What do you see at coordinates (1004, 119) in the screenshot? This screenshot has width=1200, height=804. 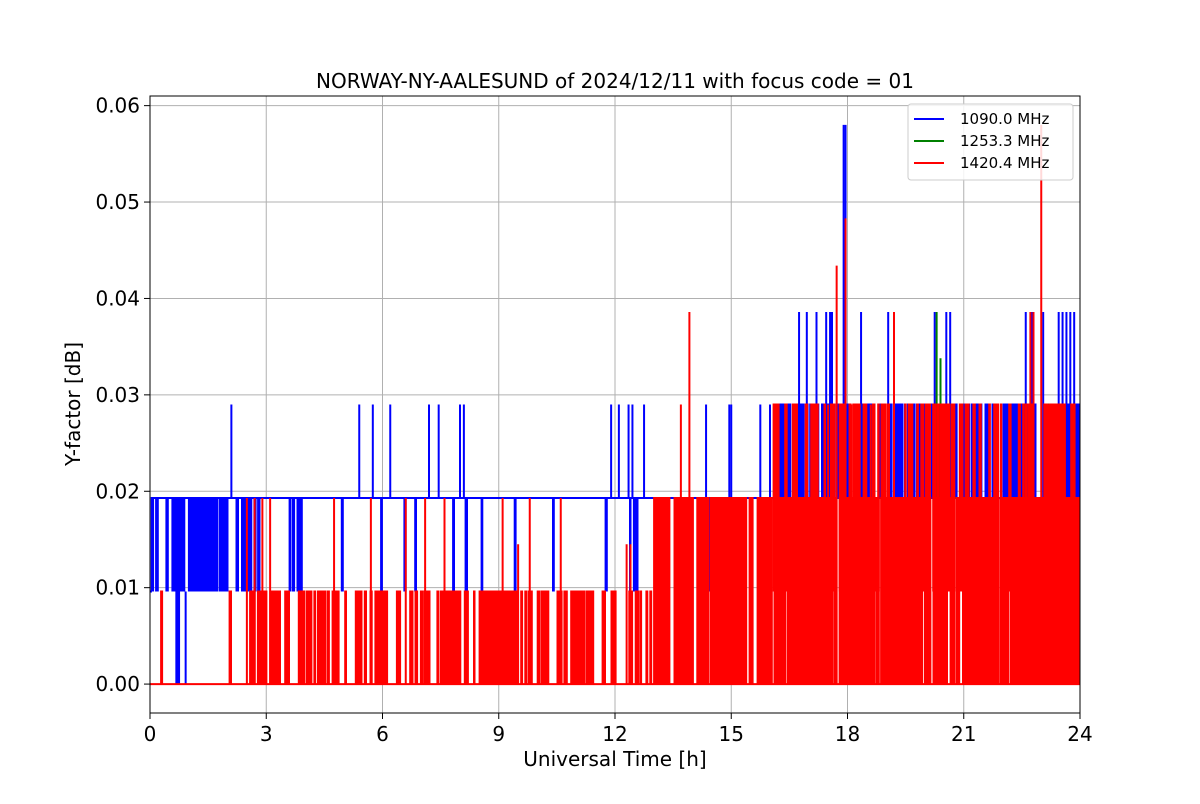 I see `legend-label: 1090.0 MHz` at bounding box center [1004, 119].